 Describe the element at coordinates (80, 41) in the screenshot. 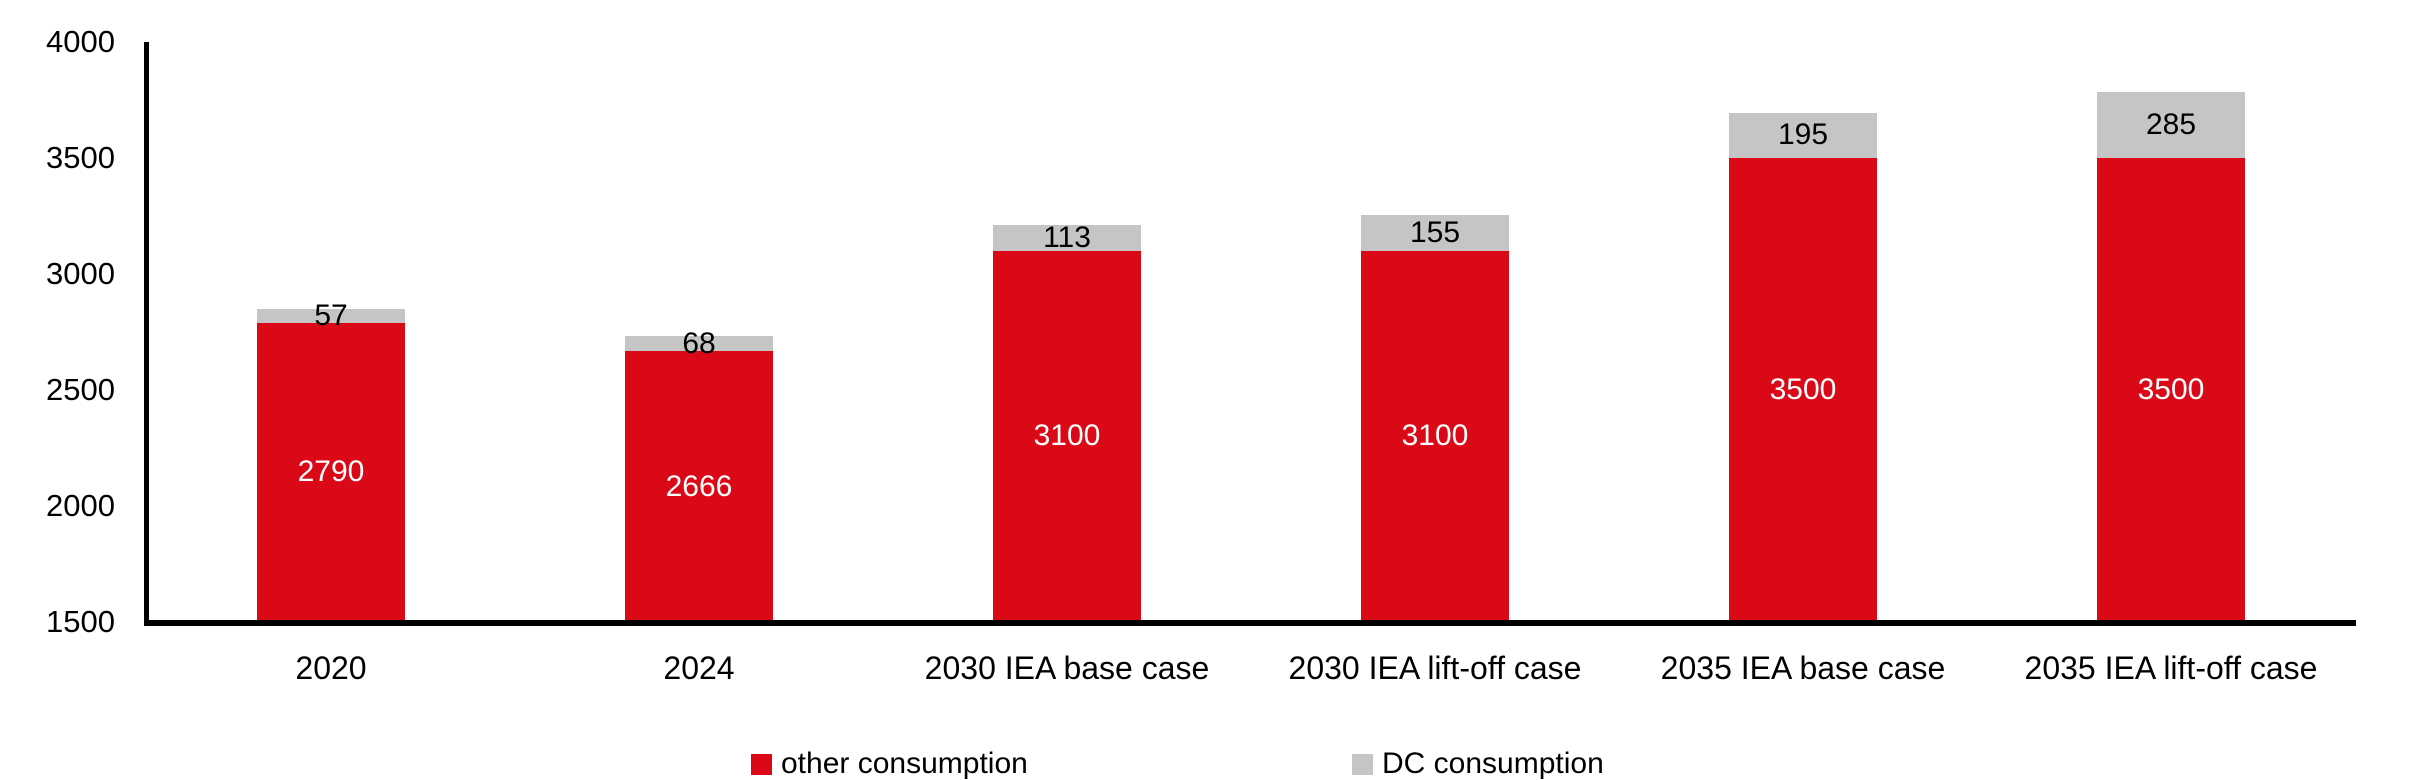

I see `y-axis-tick-label: 4000` at that location.